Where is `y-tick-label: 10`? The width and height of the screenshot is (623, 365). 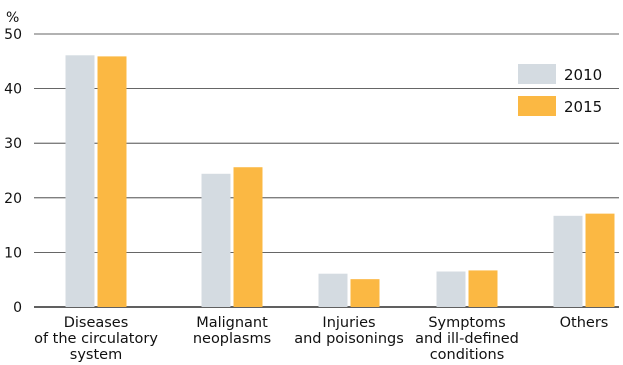 y-tick-label: 10 is located at coordinates (13, 253).